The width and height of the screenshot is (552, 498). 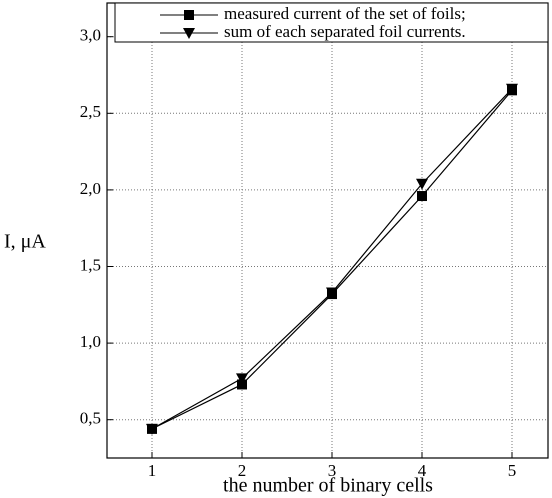 I want to click on y-tick-label: 1,5, so click(x=90, y=264).